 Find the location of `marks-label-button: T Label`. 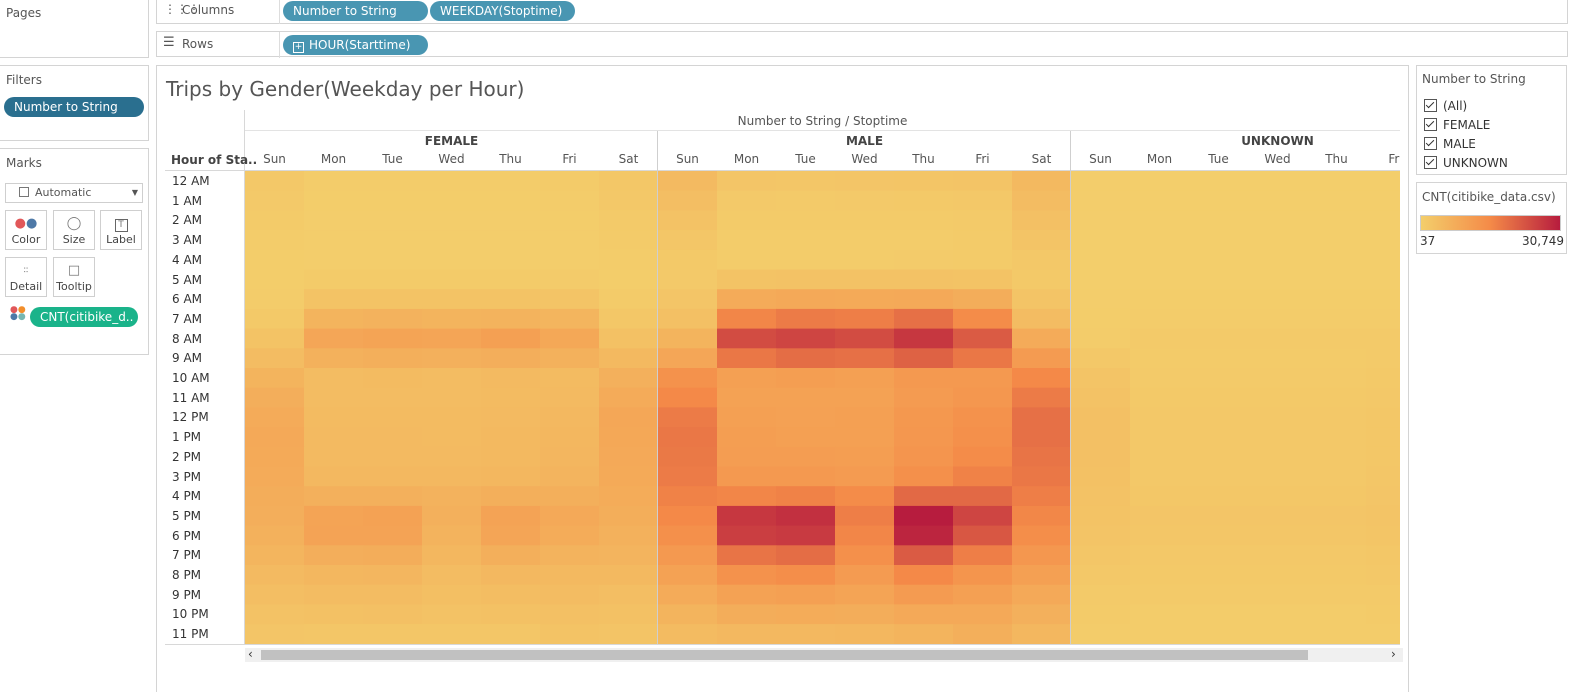

marks-label-button: T Label is located at coordinates (121, 230).